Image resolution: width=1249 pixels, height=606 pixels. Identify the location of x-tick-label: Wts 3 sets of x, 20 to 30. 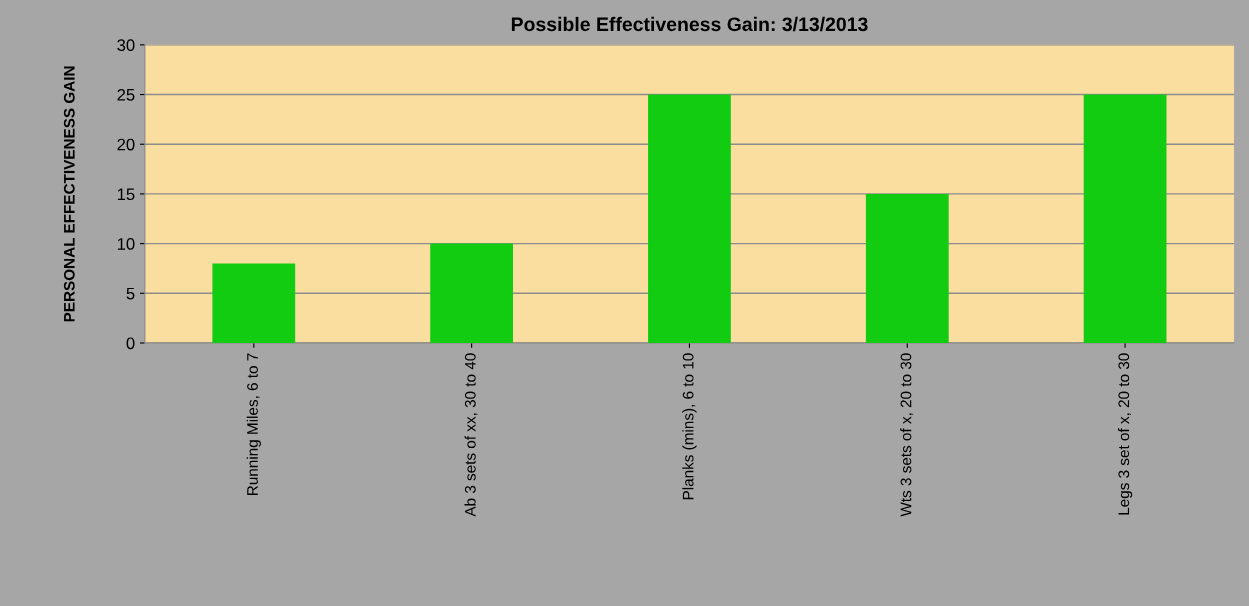
(907, 435).